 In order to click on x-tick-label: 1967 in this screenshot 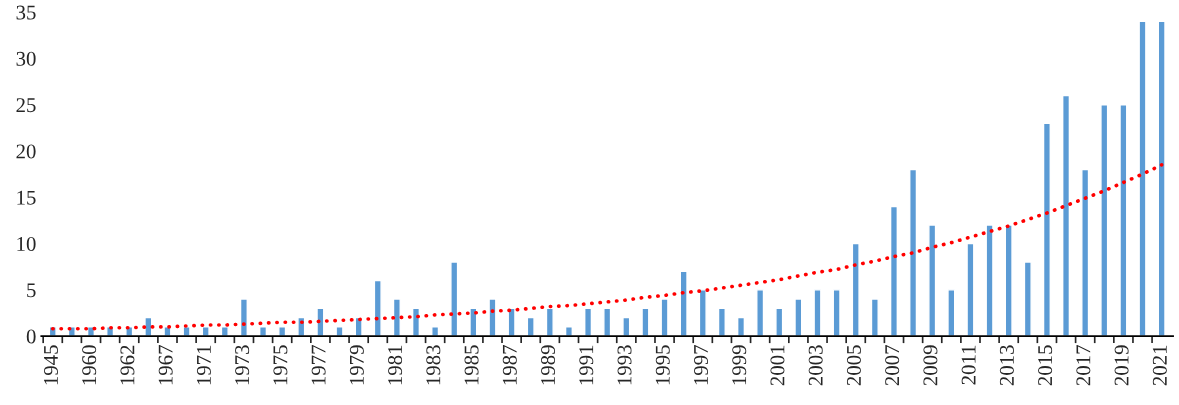, I will do `click(165, 365)`.